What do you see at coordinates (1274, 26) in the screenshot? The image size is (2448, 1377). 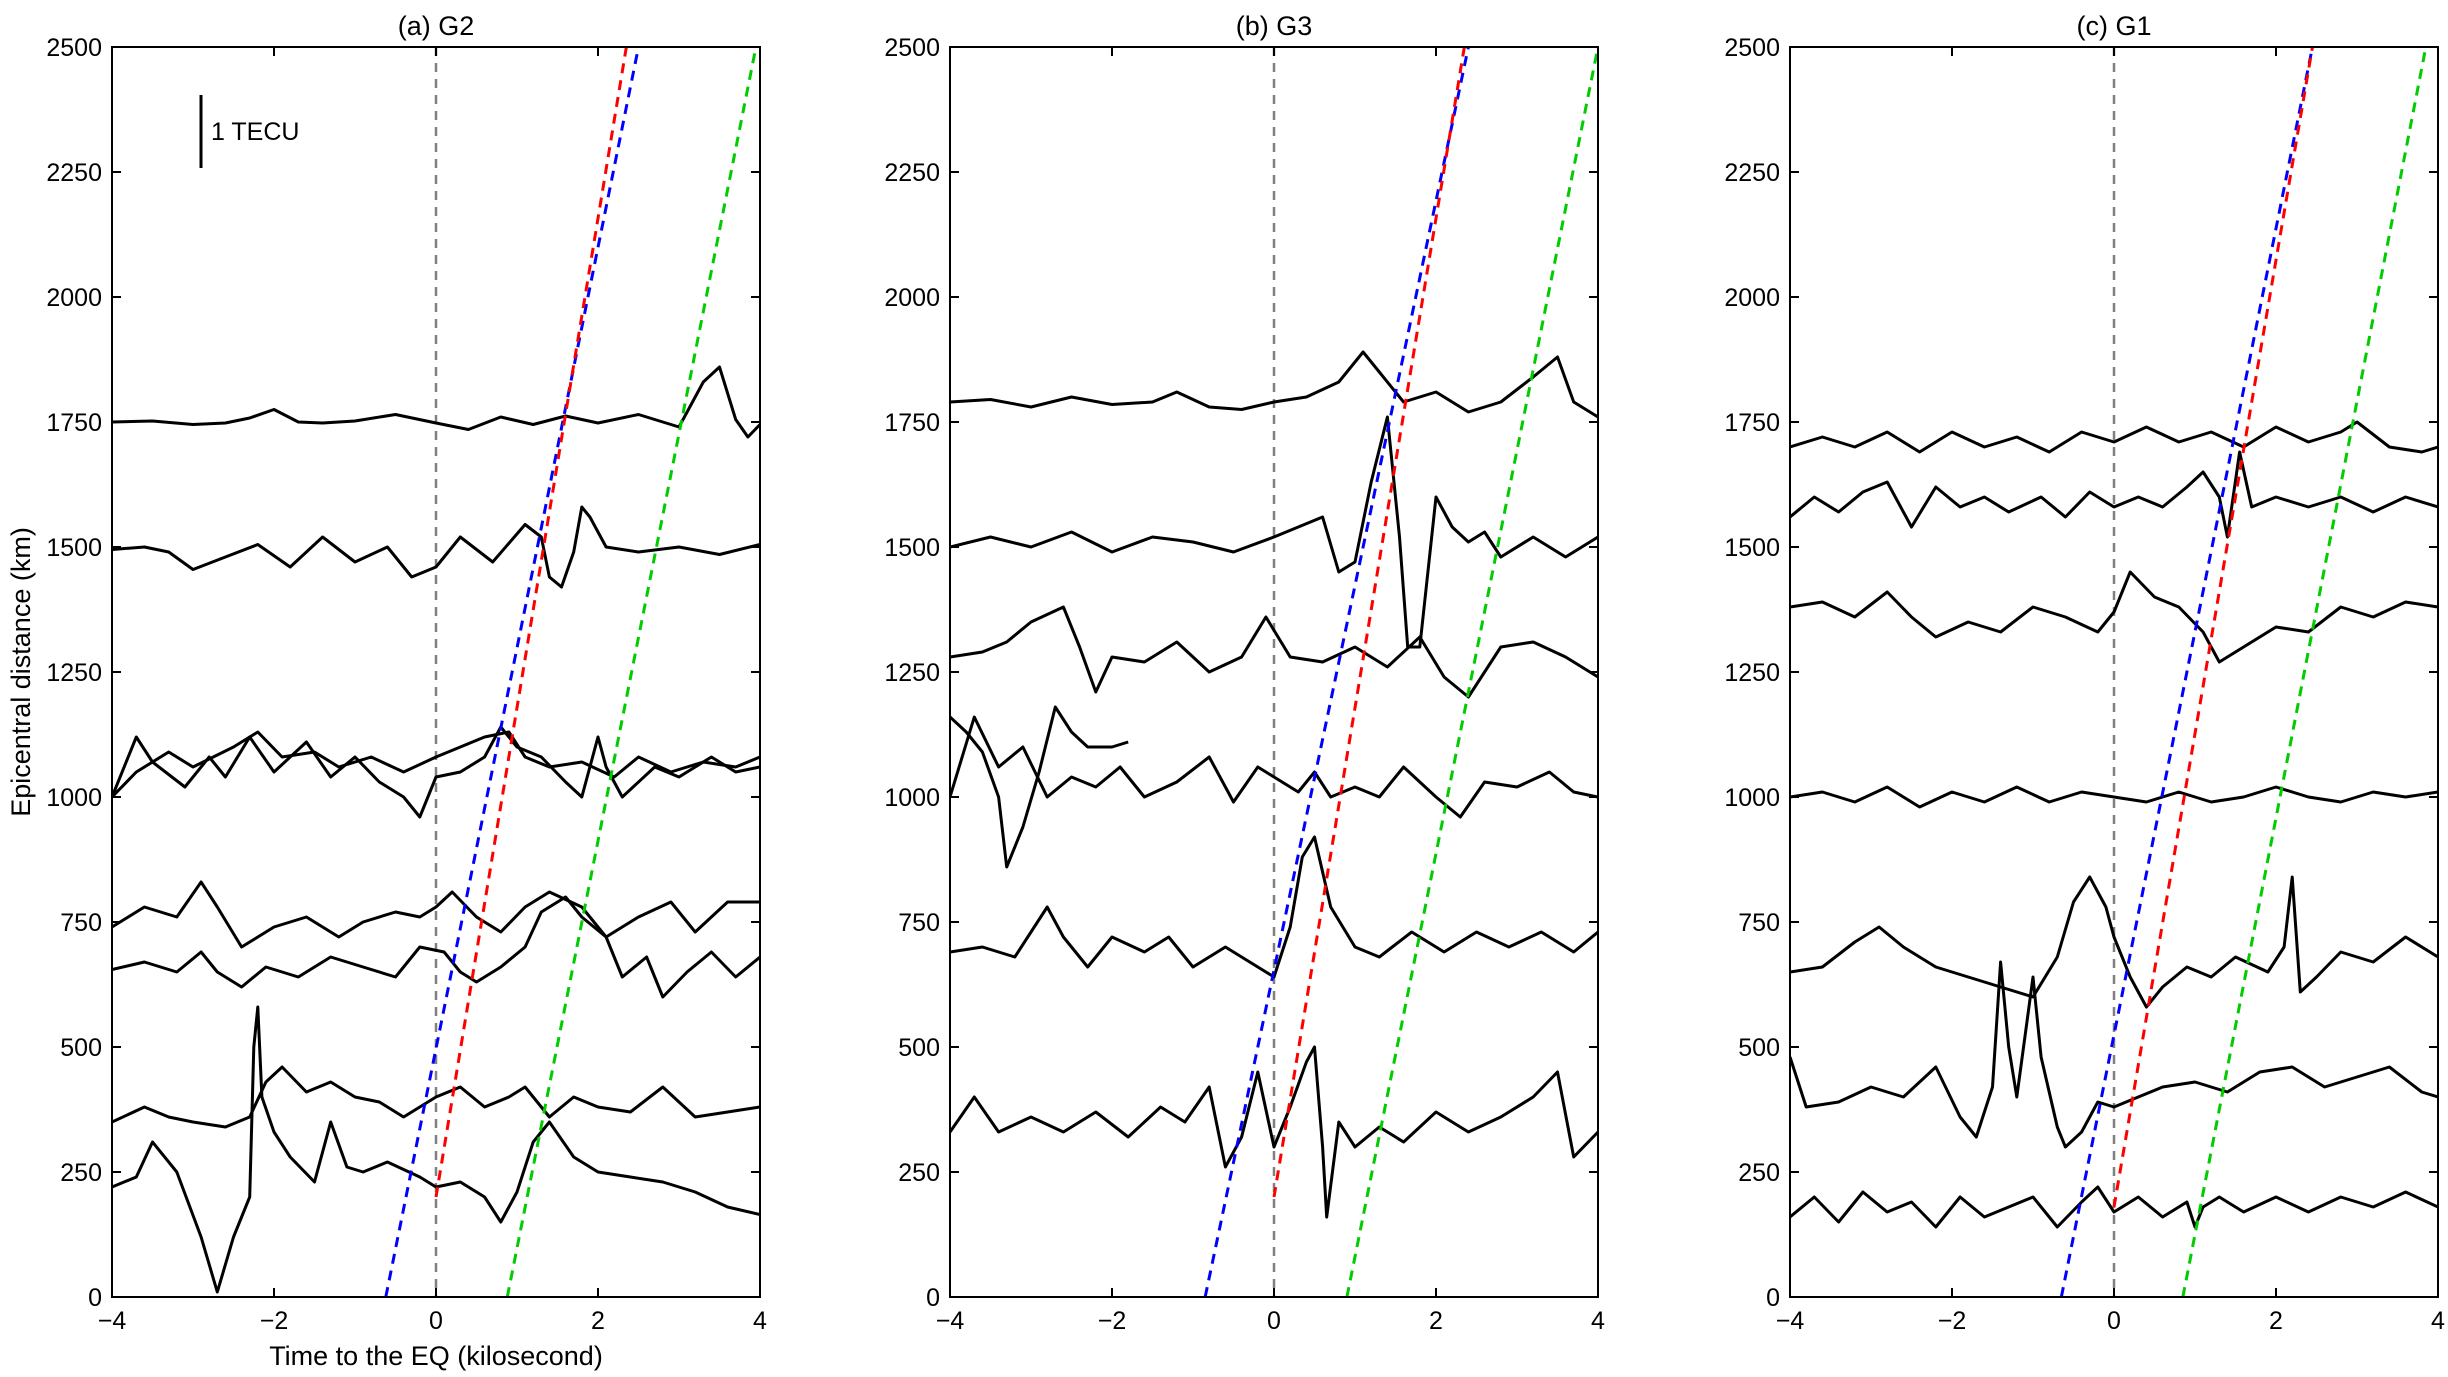 I see `panel-title: (b) G3` at bounding box center [1274, 26].